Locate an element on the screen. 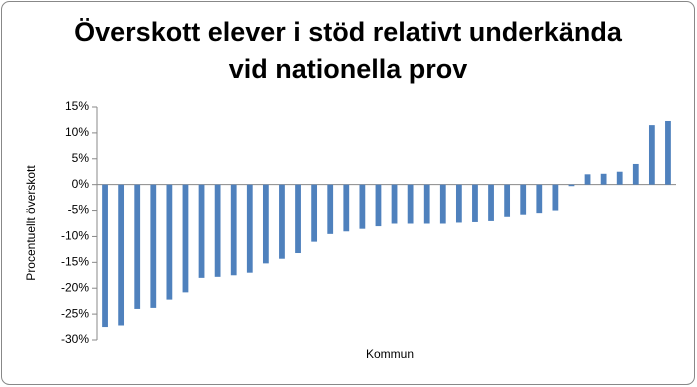 This screenshot has height=387, width=697. y-axis-label: Procentuellt överskott is located at coordinates (31, 223).